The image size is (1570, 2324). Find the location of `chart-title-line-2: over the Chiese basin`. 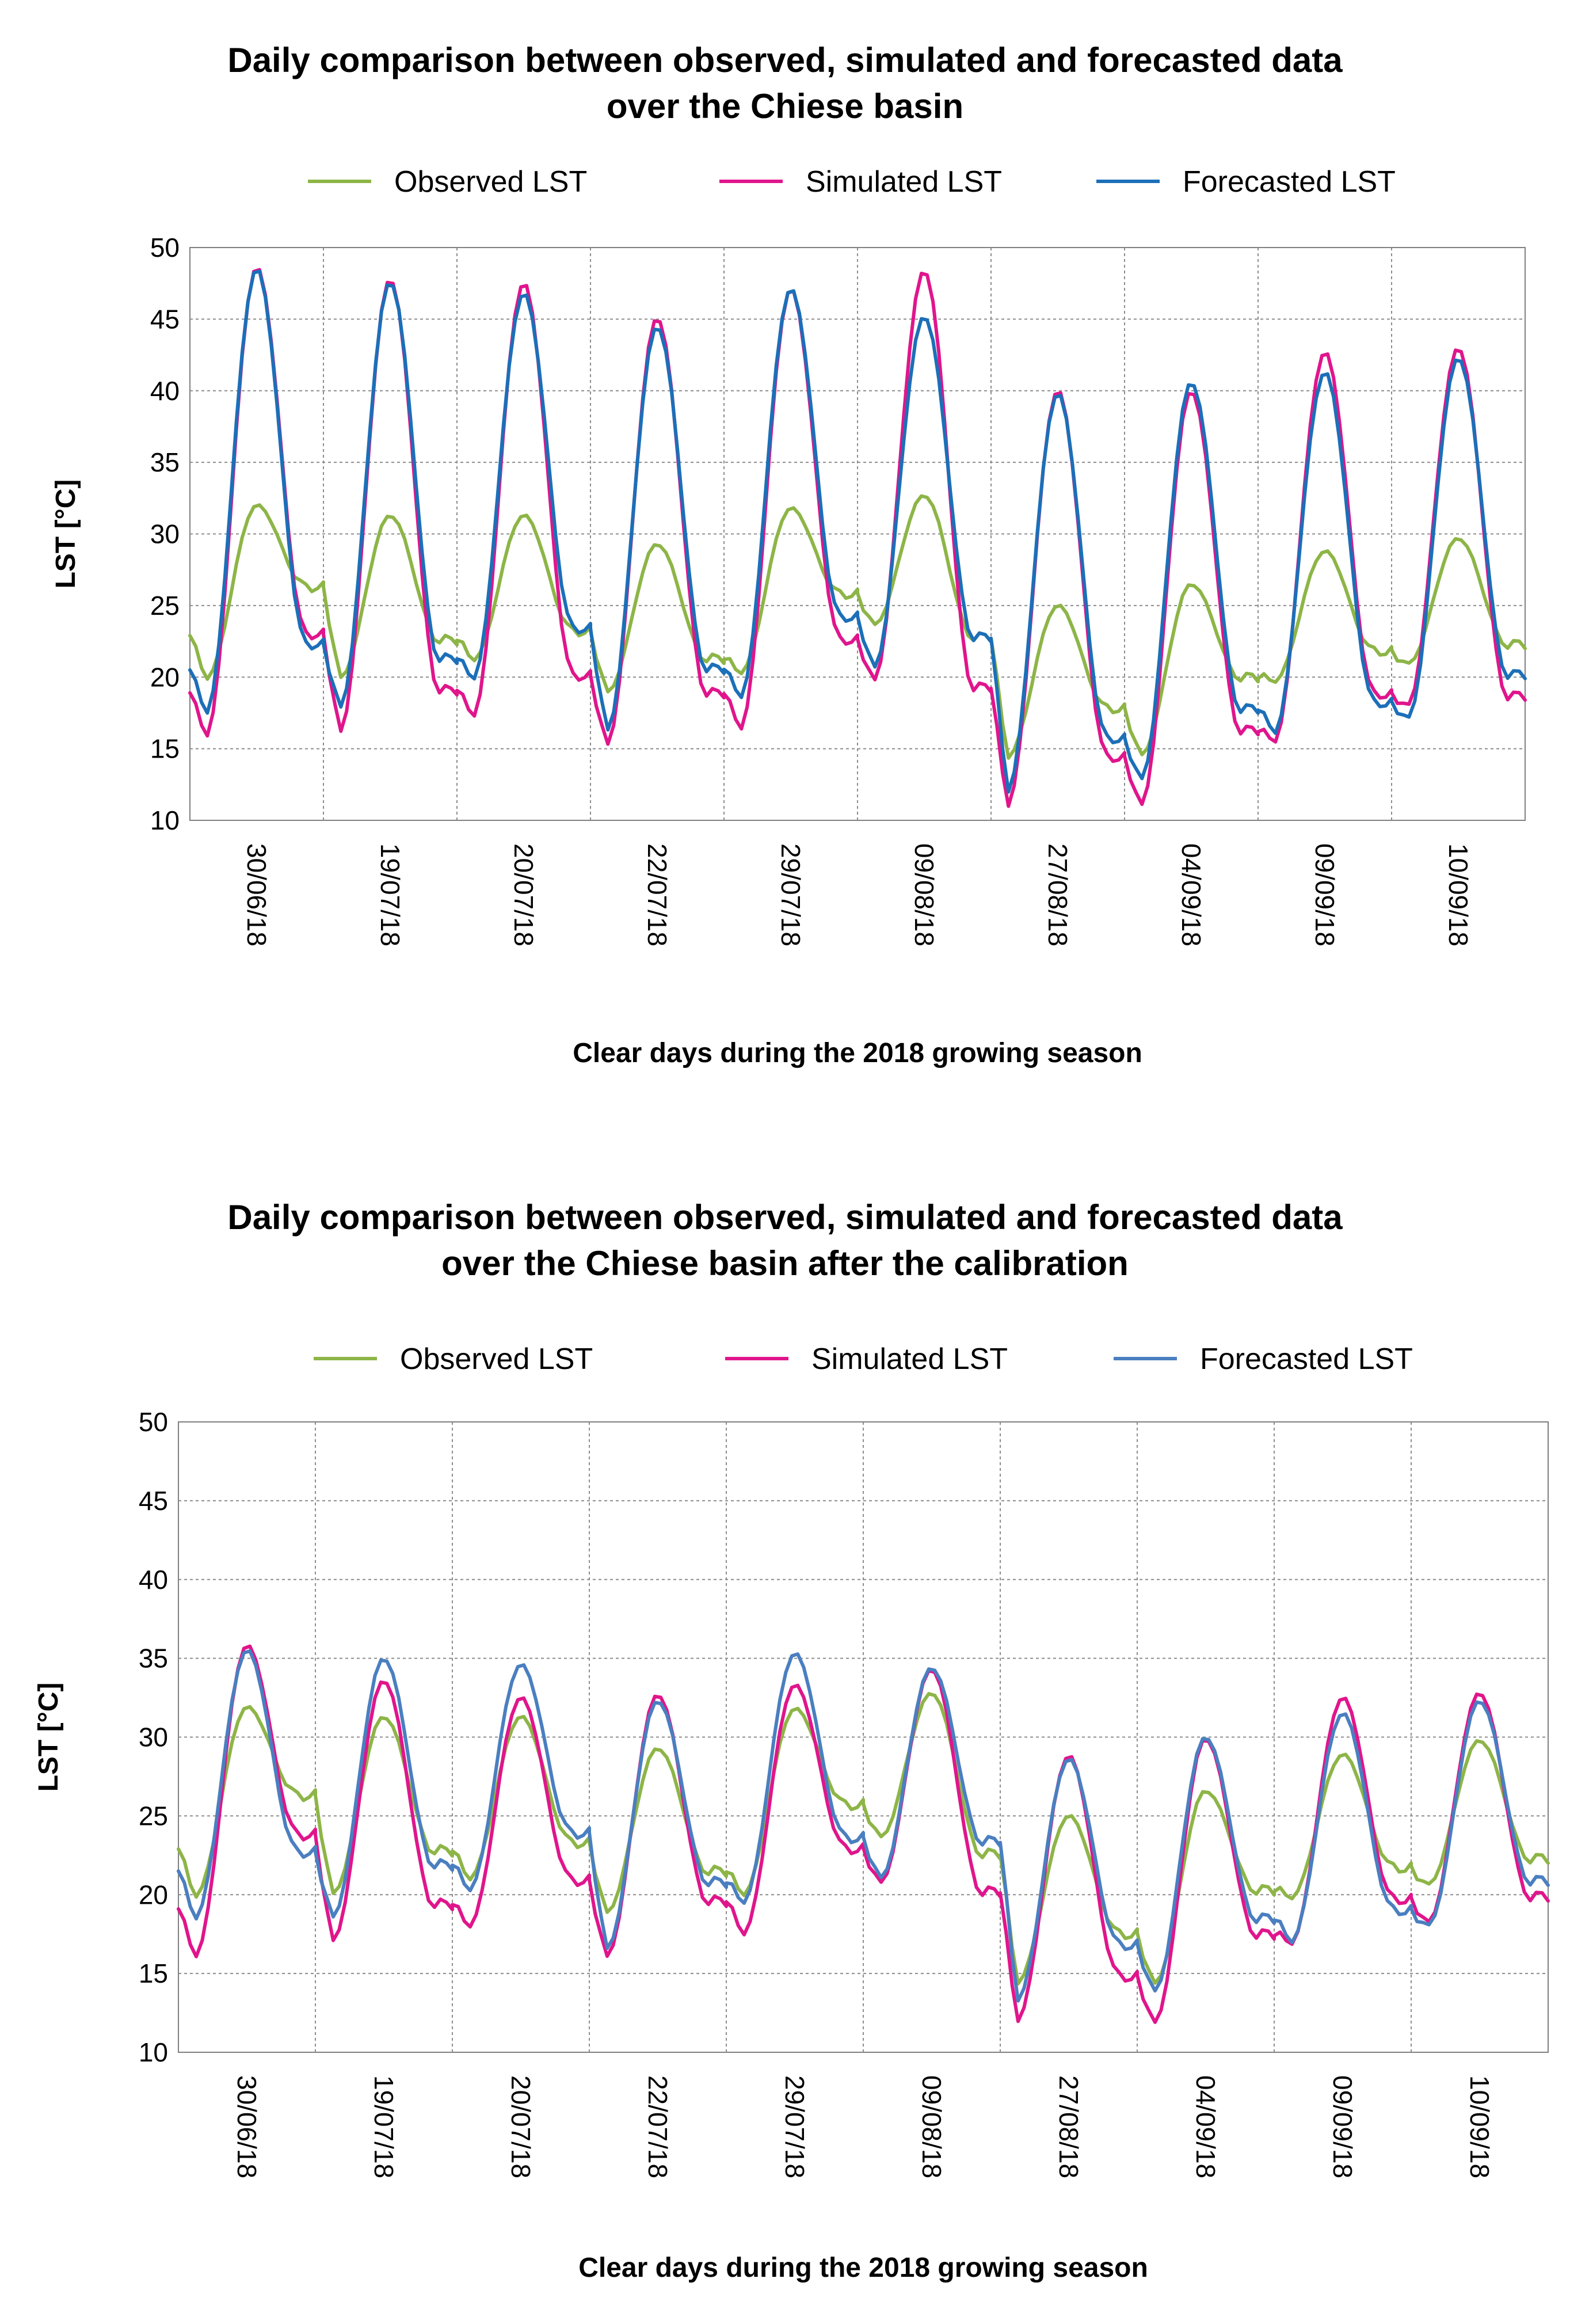

chart-title-line-2: over the Chiese basin is located at coordinates (785, 106).